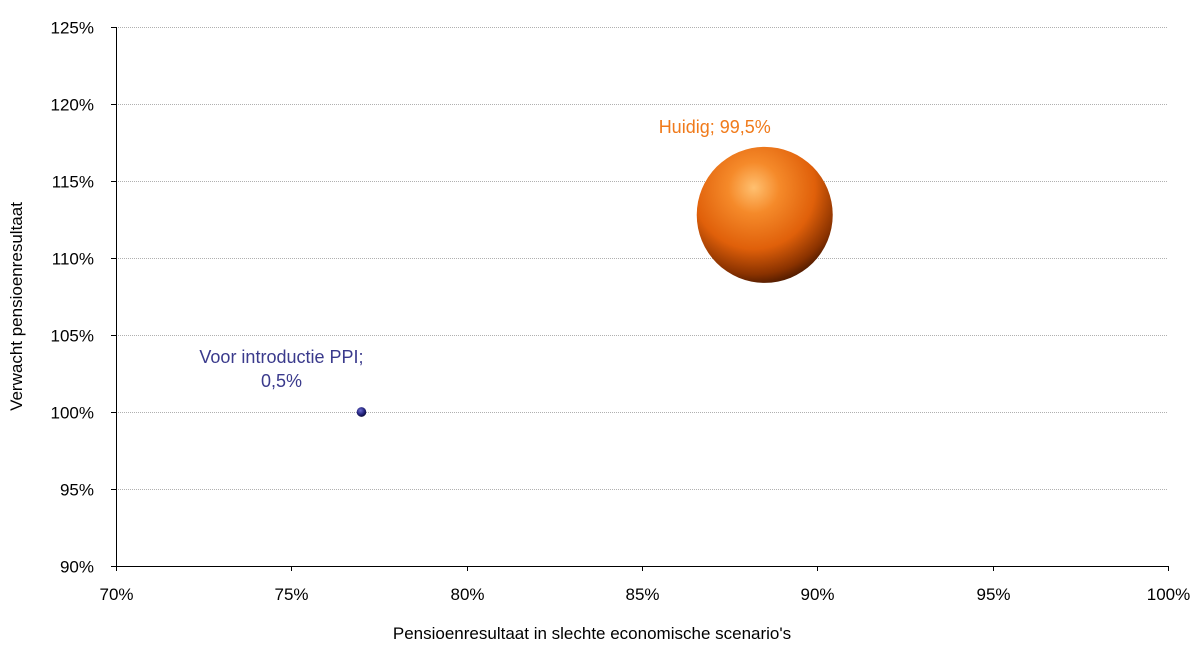 This screenshot has width=1196, height=649. I want to click on y-tick-label: 115%, so click(73, 182).